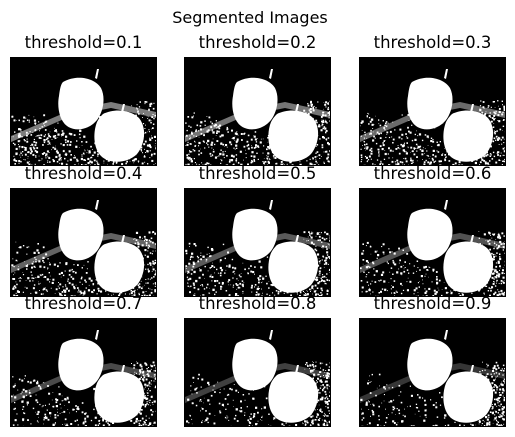 Image resolution: width=515 pixels, height=437 pixels. What do you see at coordinates (271, 205) in the screenshot?
I see `apple-stem-mask` at bounding box center [271, 205].